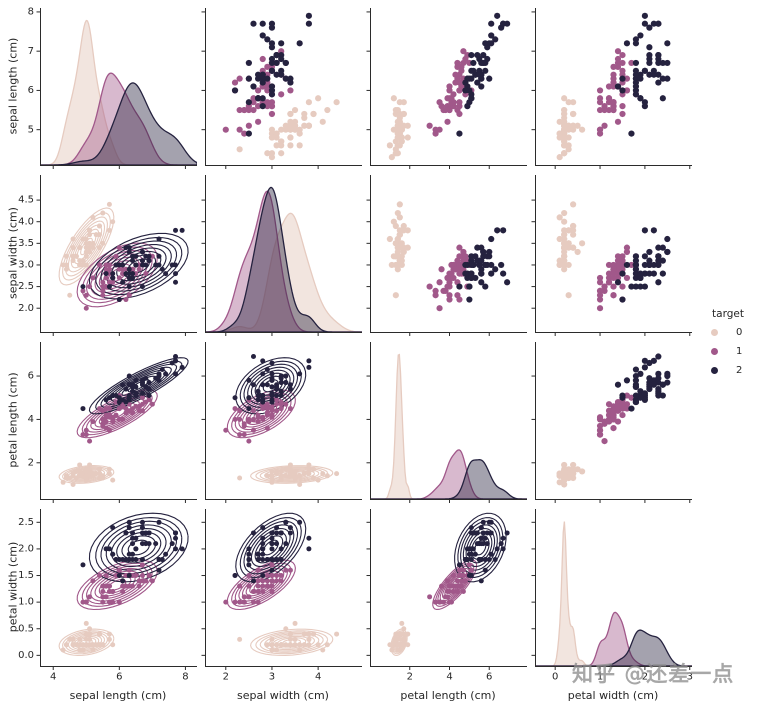 This screenshot has width=759, height=709. I want to click on legend-item-2: 2, so click(728, 370).